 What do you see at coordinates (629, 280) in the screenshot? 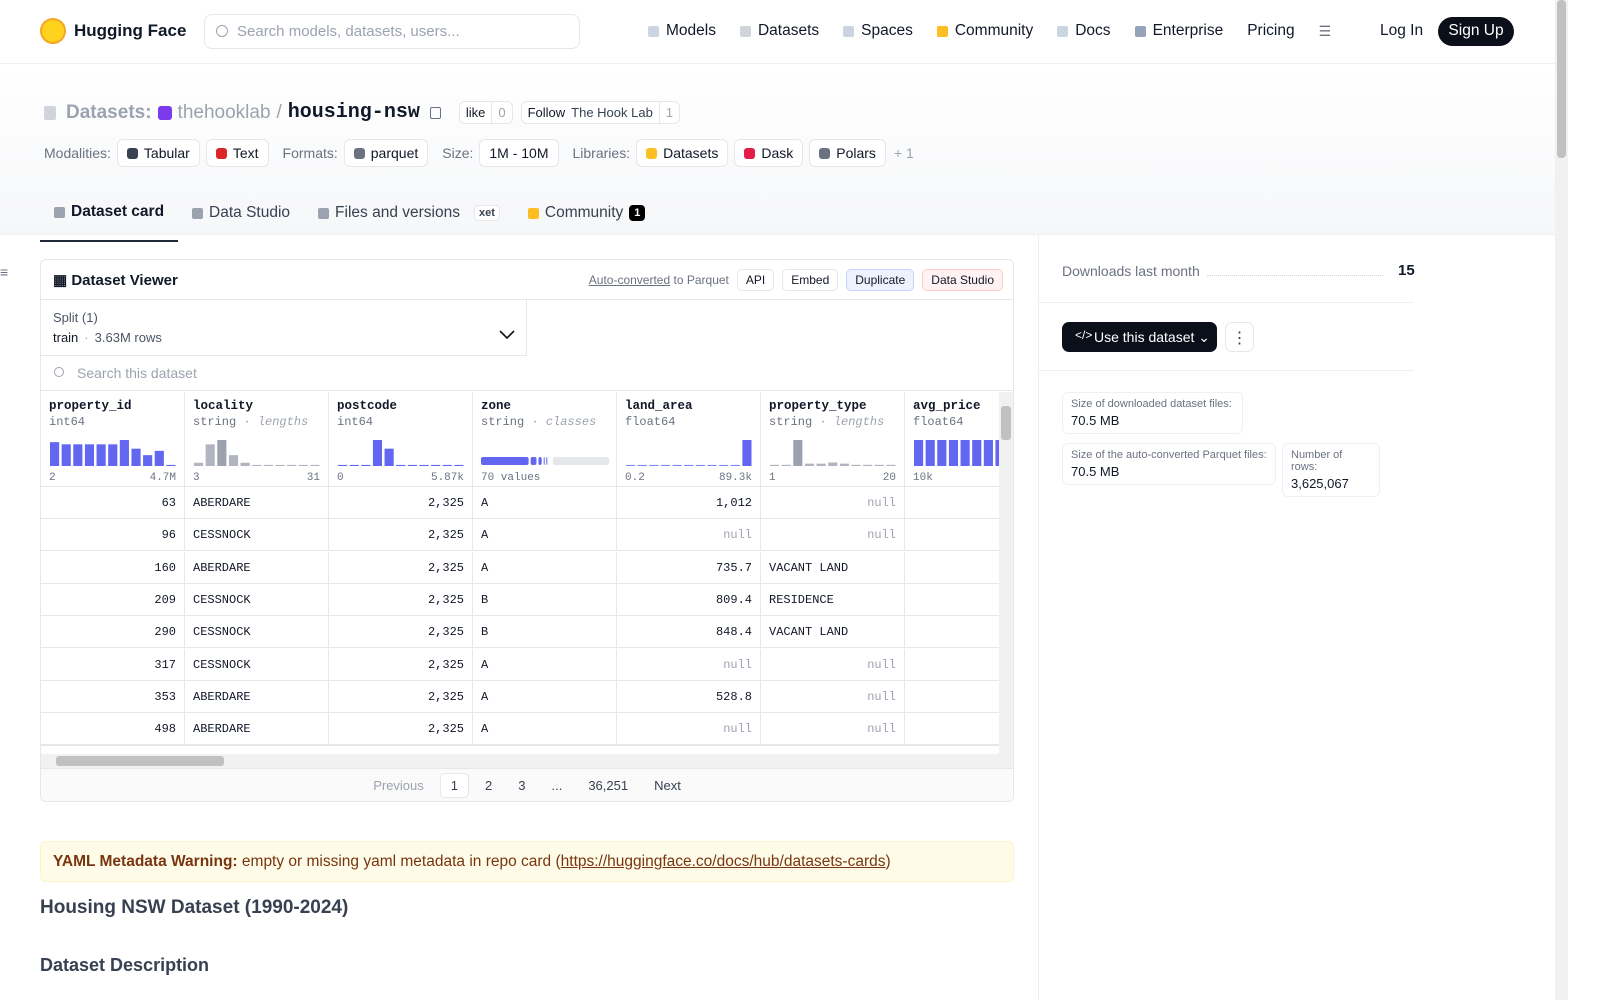
I see `auto-converted-link: Auto-converted` at bounding box center [629, 280].